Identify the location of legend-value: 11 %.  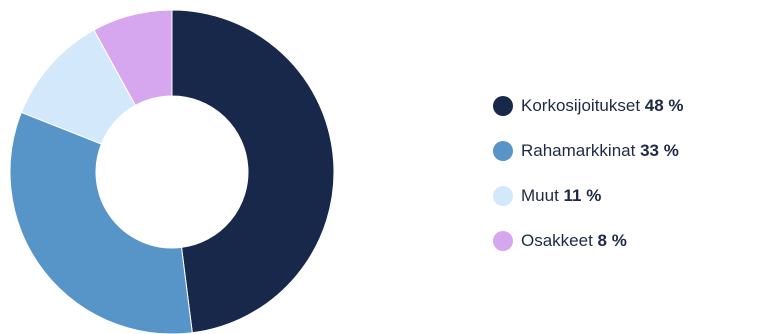
(582, 195).